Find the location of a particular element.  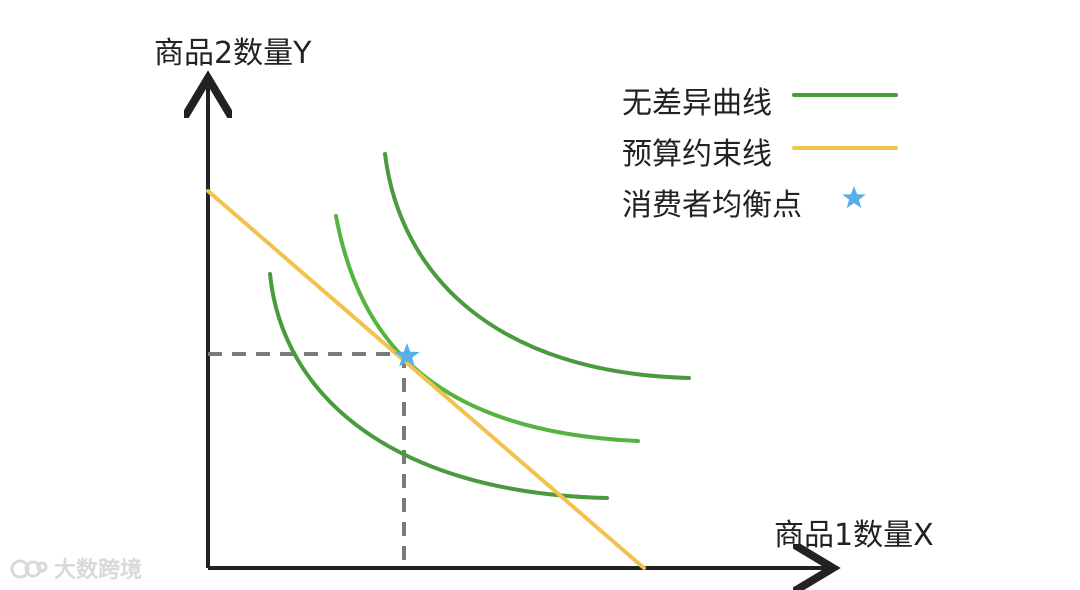

upper-indifference-curve is located at coordinates (537, 266).